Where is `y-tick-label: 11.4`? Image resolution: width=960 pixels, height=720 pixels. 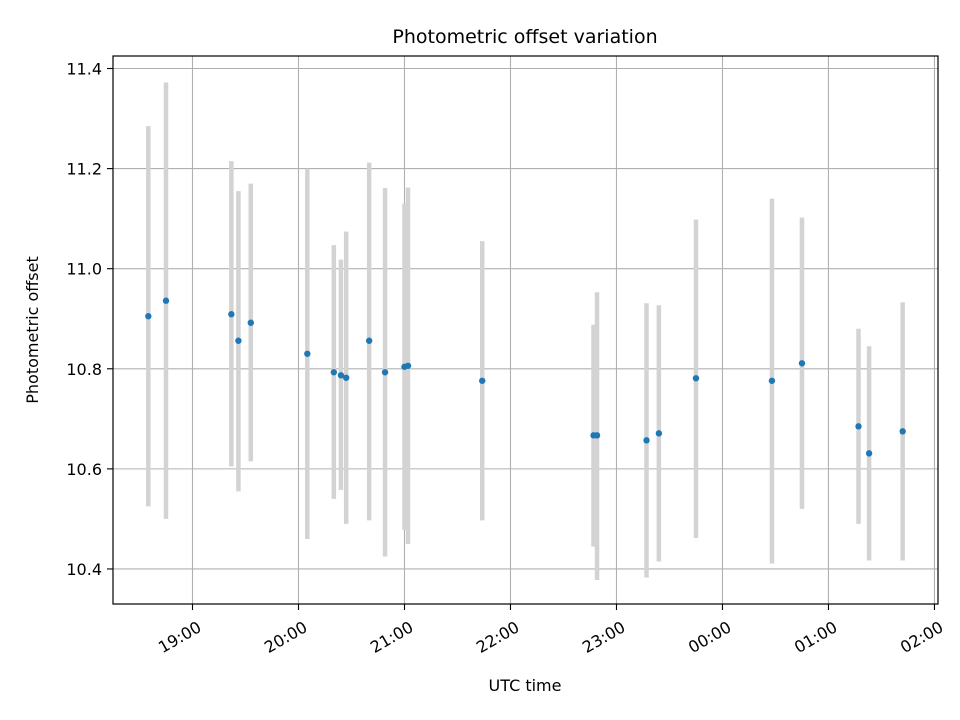 y-tick-label: 11.4 is located at coordinates (84, 69).